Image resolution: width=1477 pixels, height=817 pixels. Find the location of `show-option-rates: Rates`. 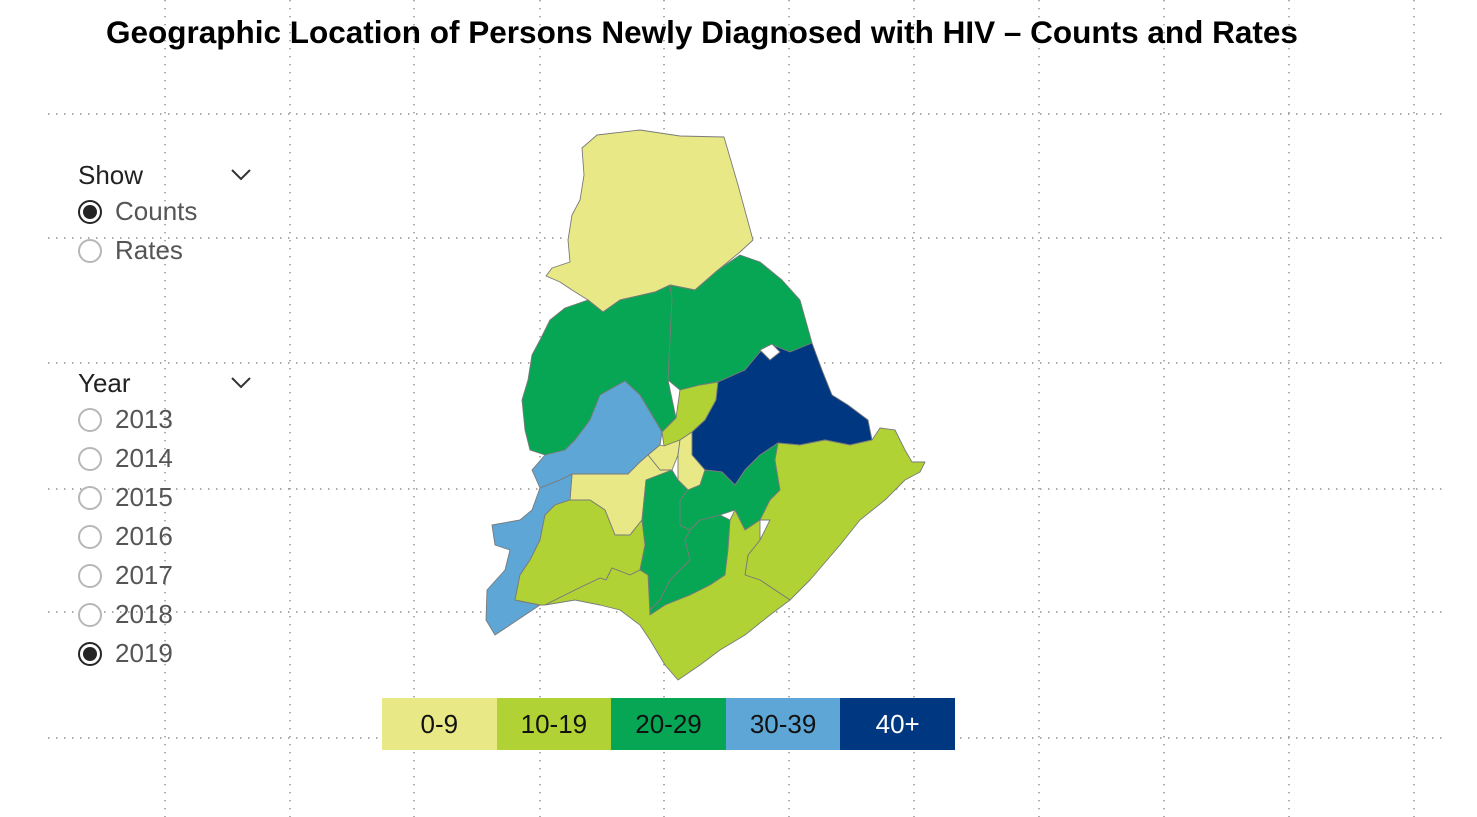

show-option-rates: Rates is located at coordinates (173, 250).